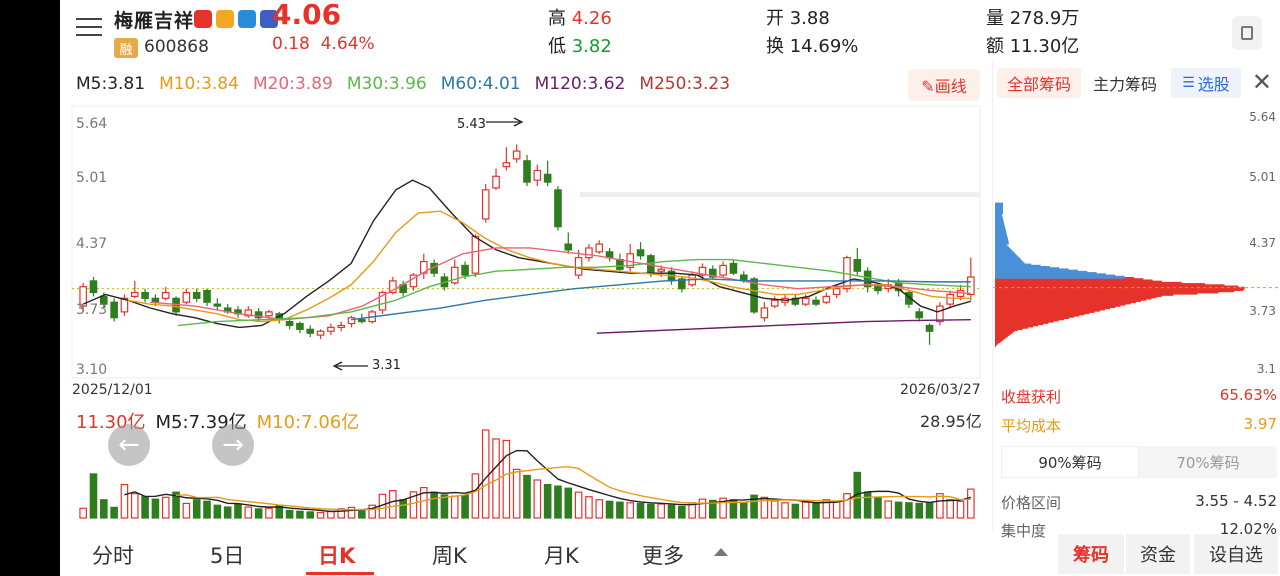  What do you see at coordinates (227, 556) in the screenshot?
I see `tab-period: 5日` at bounding box center [227, 556].